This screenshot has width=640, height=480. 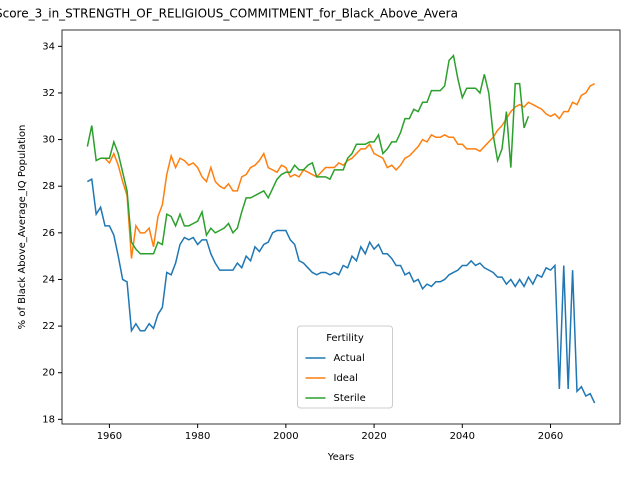 I want to click on x-tick-label: 2000, so click(x=285, y=436).